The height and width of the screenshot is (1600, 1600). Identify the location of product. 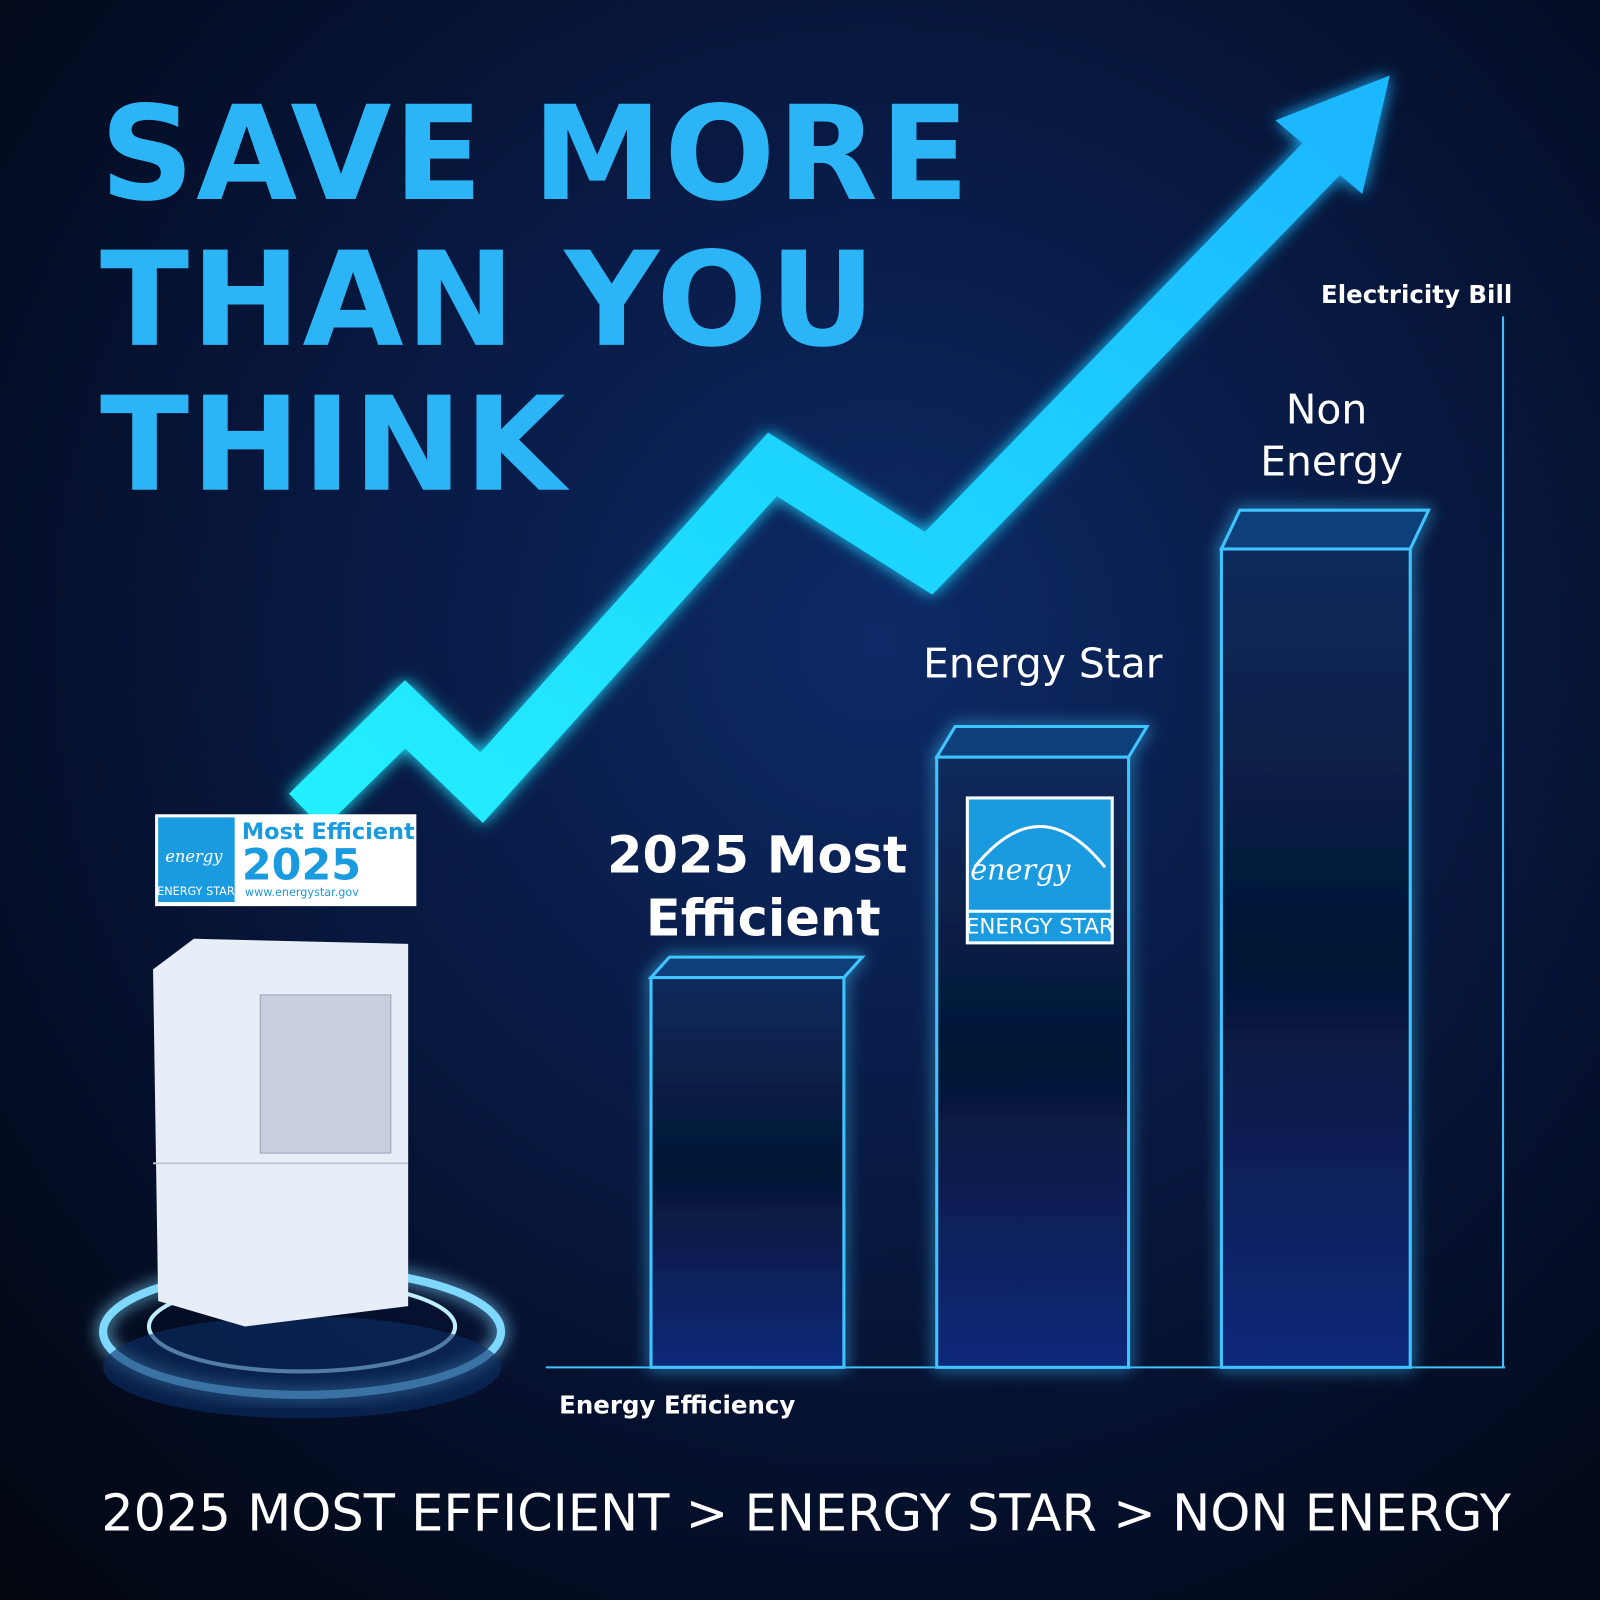
(302, 1178).